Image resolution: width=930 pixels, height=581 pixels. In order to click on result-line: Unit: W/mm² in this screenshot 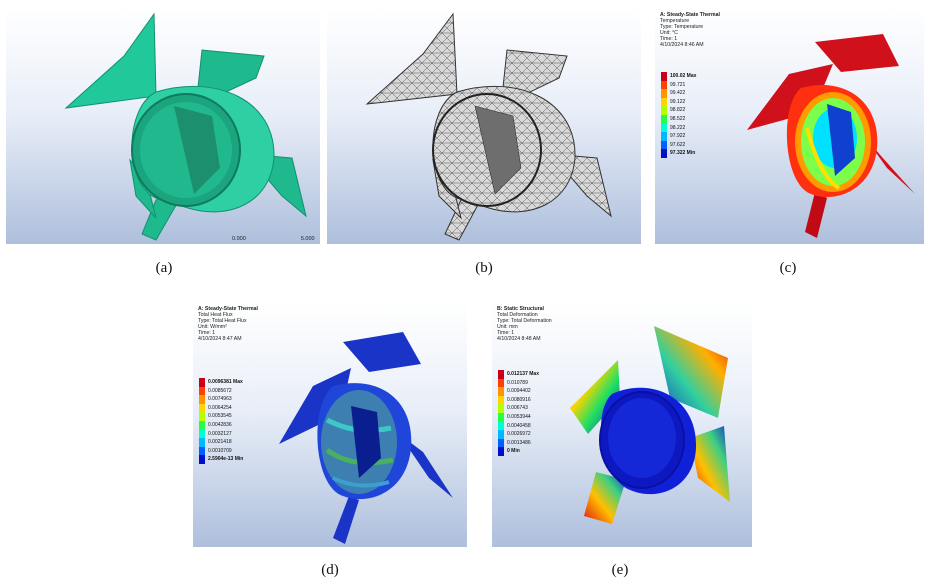, I will do `click(212, 327)`.